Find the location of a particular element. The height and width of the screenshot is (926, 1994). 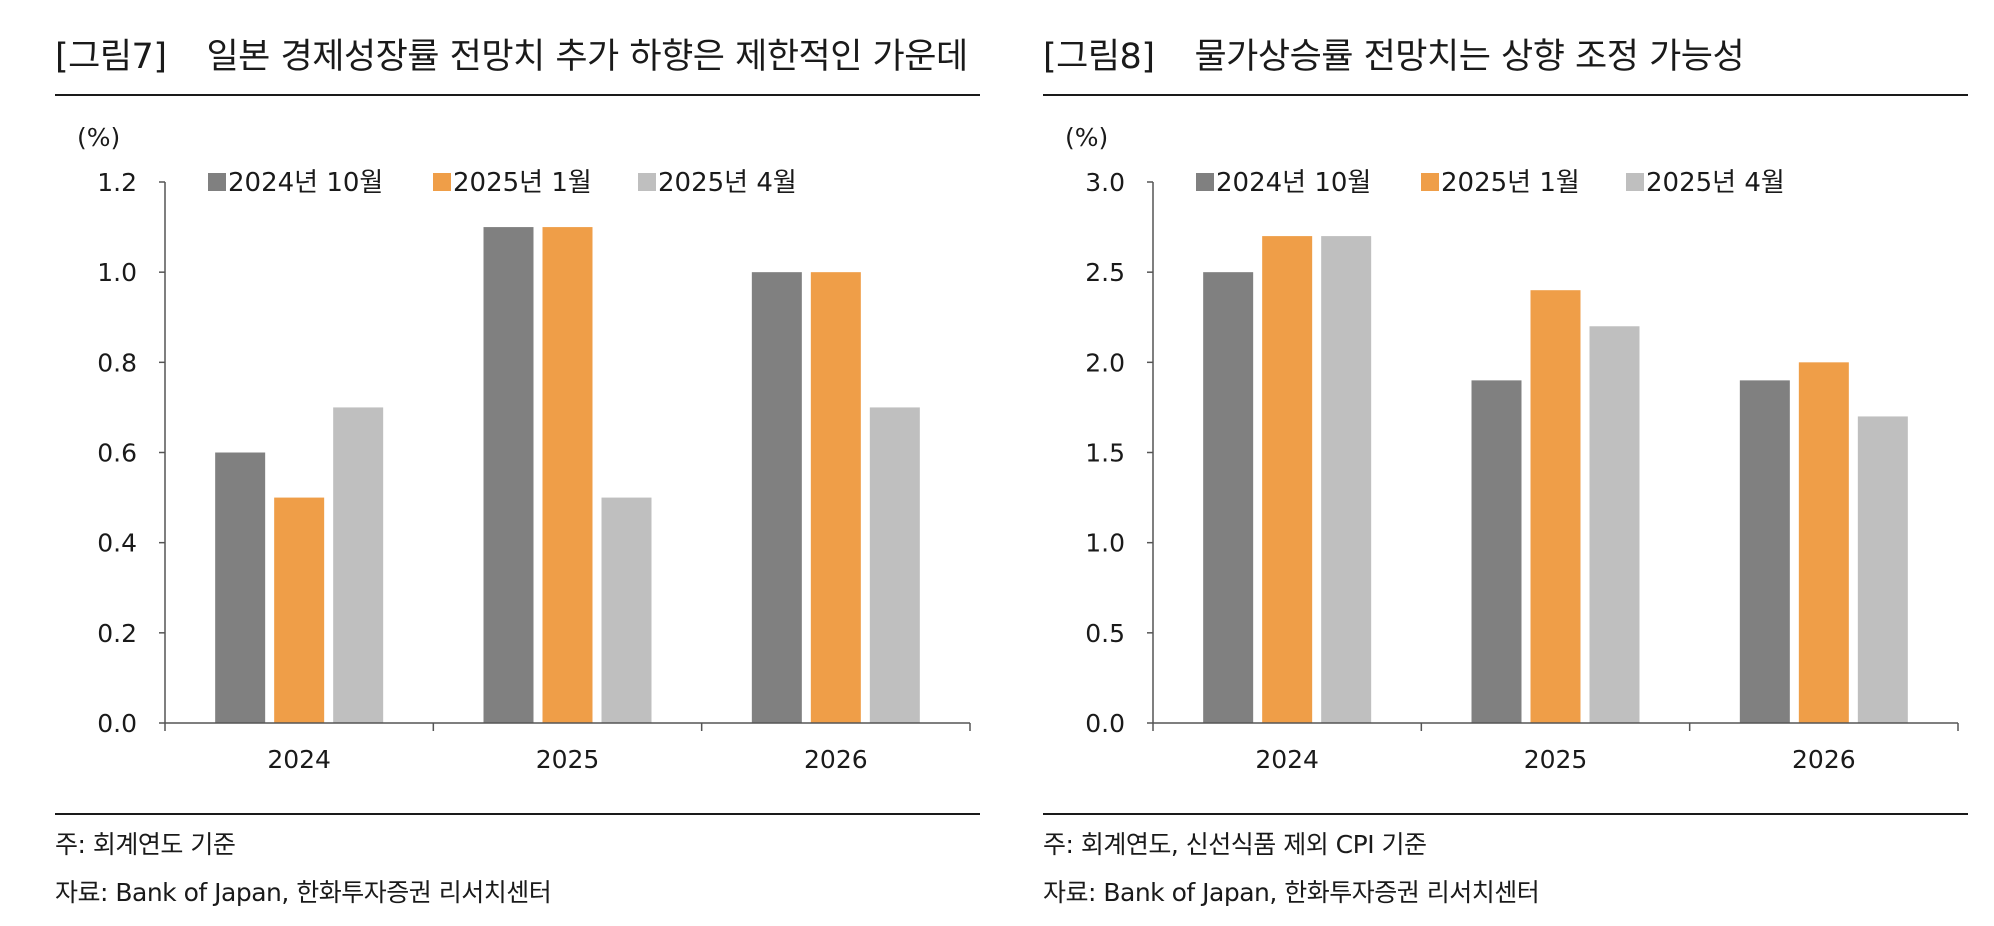

figure-8-title: [그림8] 물가상승률 전망치는 상향 조정 가능성 is located at coordinates (1394, 57).